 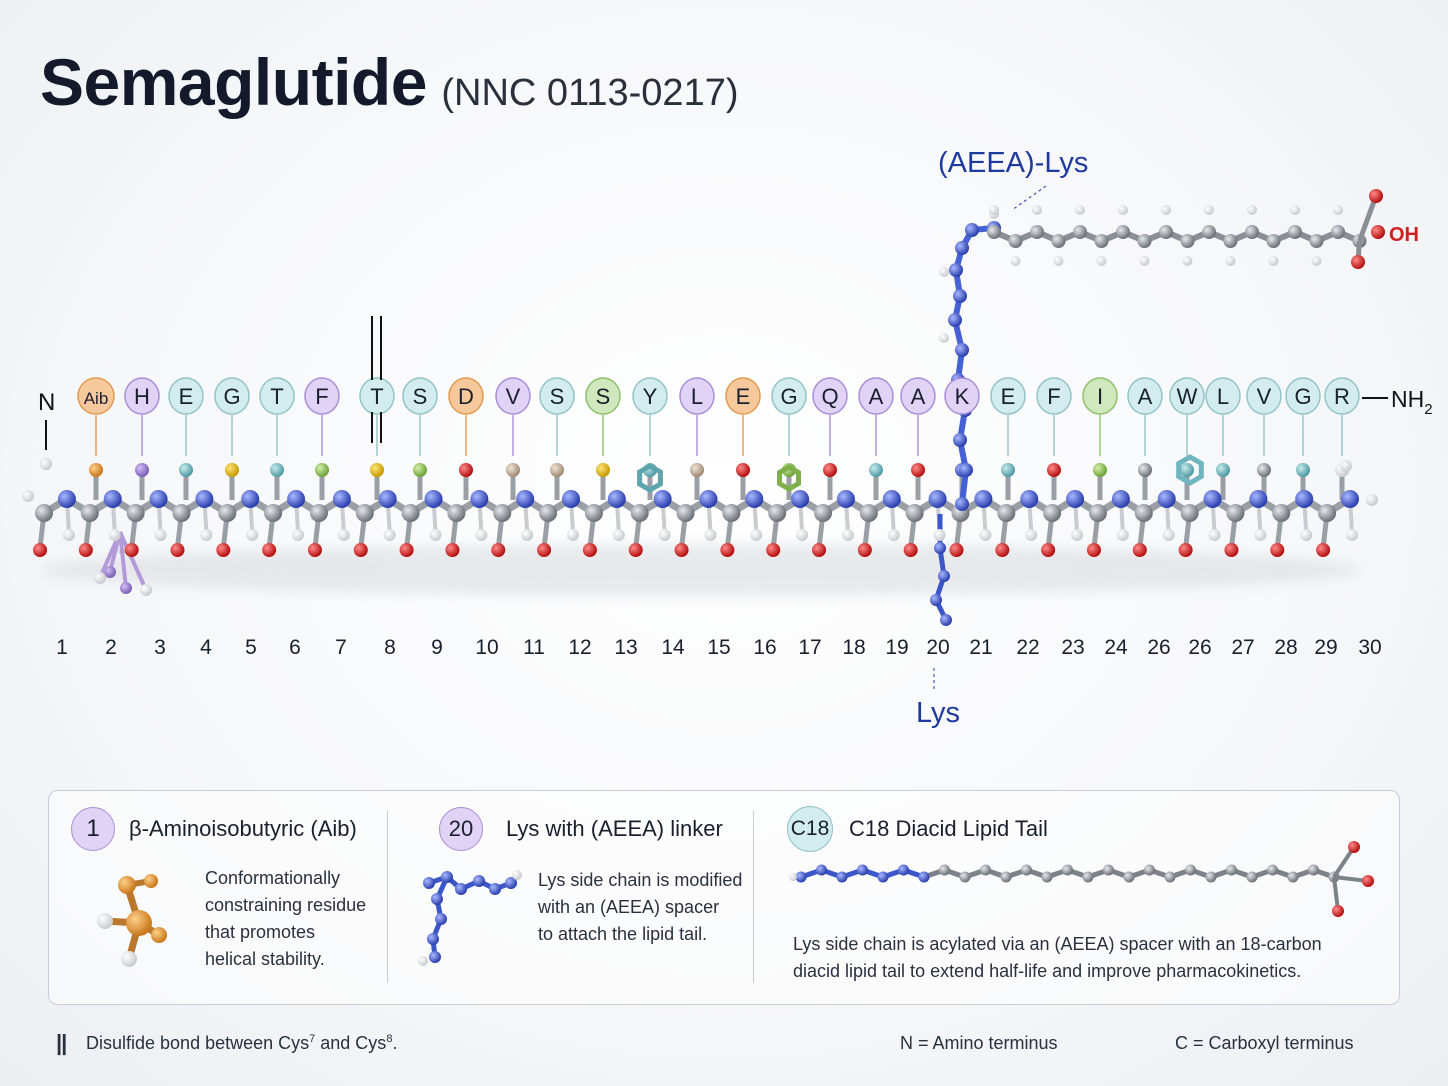 I want to click on residue-number: 26, so click(x=1158, y=647).